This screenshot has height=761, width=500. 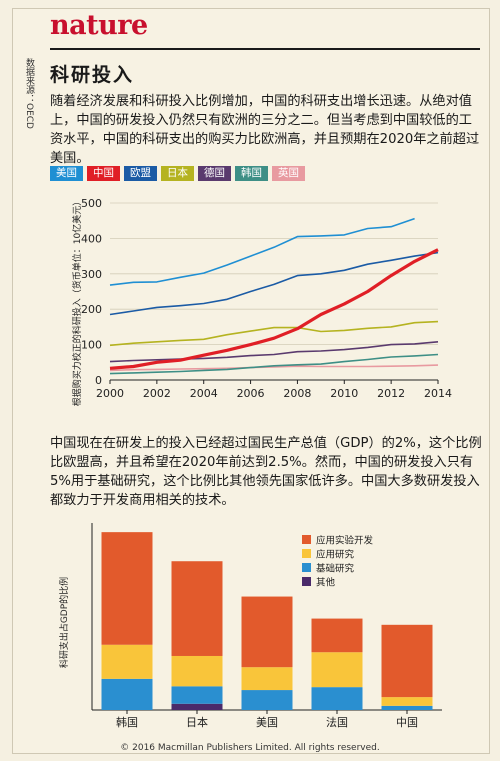 I want to click on x-tick-label: 2002, so click(x=157, y=393).